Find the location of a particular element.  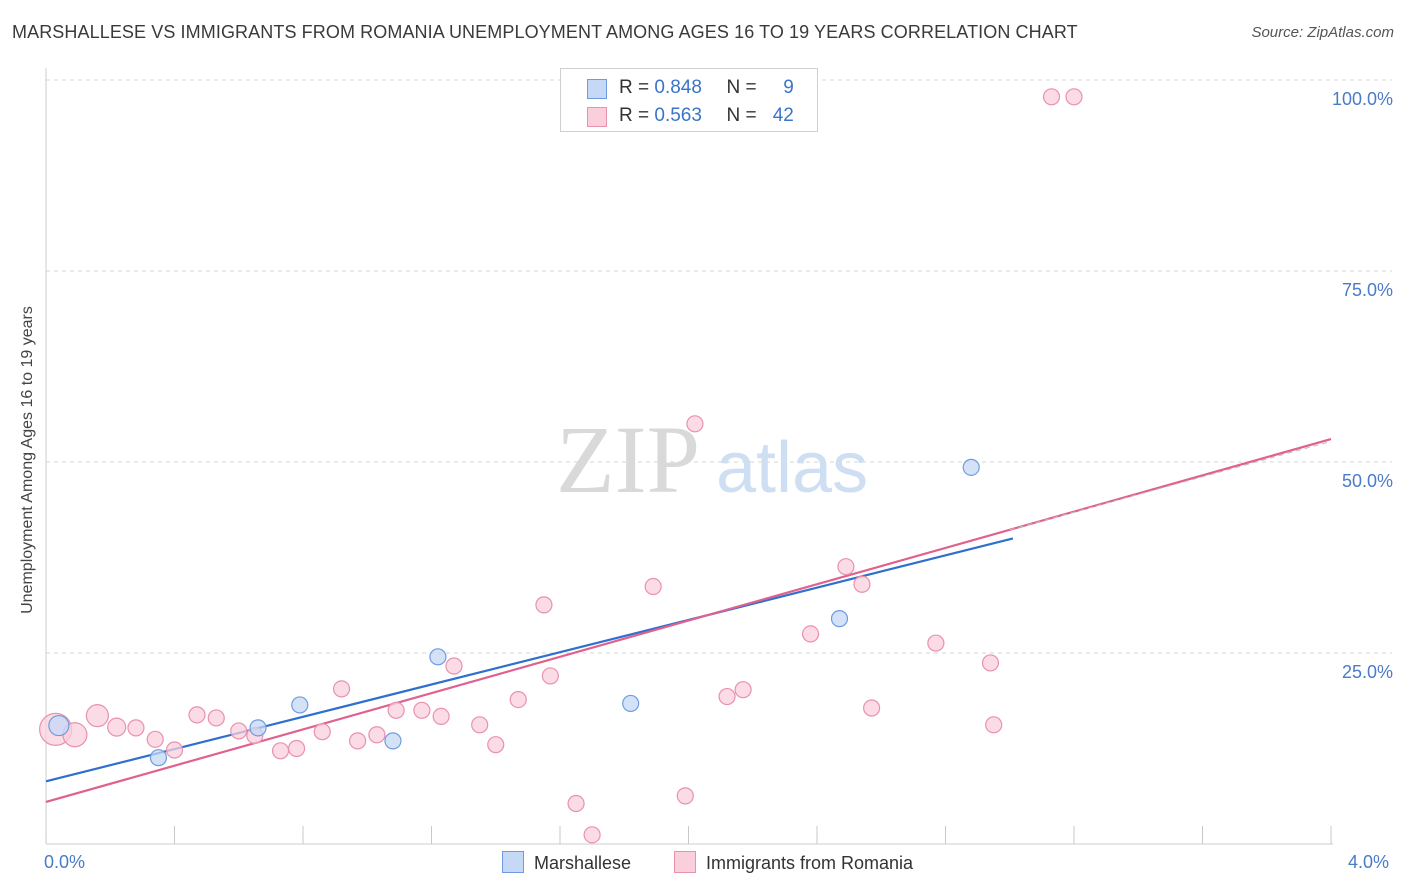

watermark: ZIP atlas is located at coordinates (712, 459).